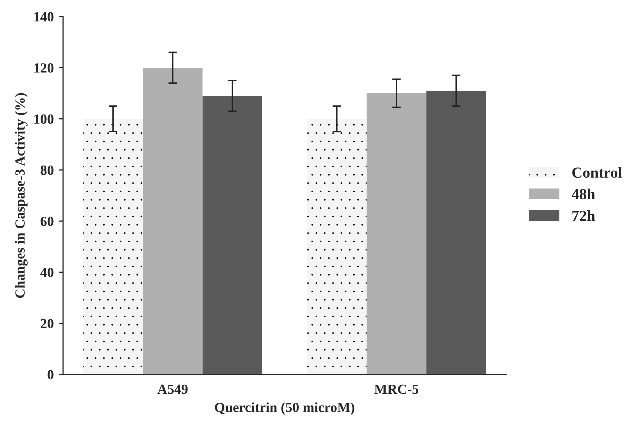 Image resolution: width=633 pixels, height=421 pixels. What do you see at coordinates (44, 119) in the screenshot?
I see `y-tick-label: 100` at bounding box center [44, 119].